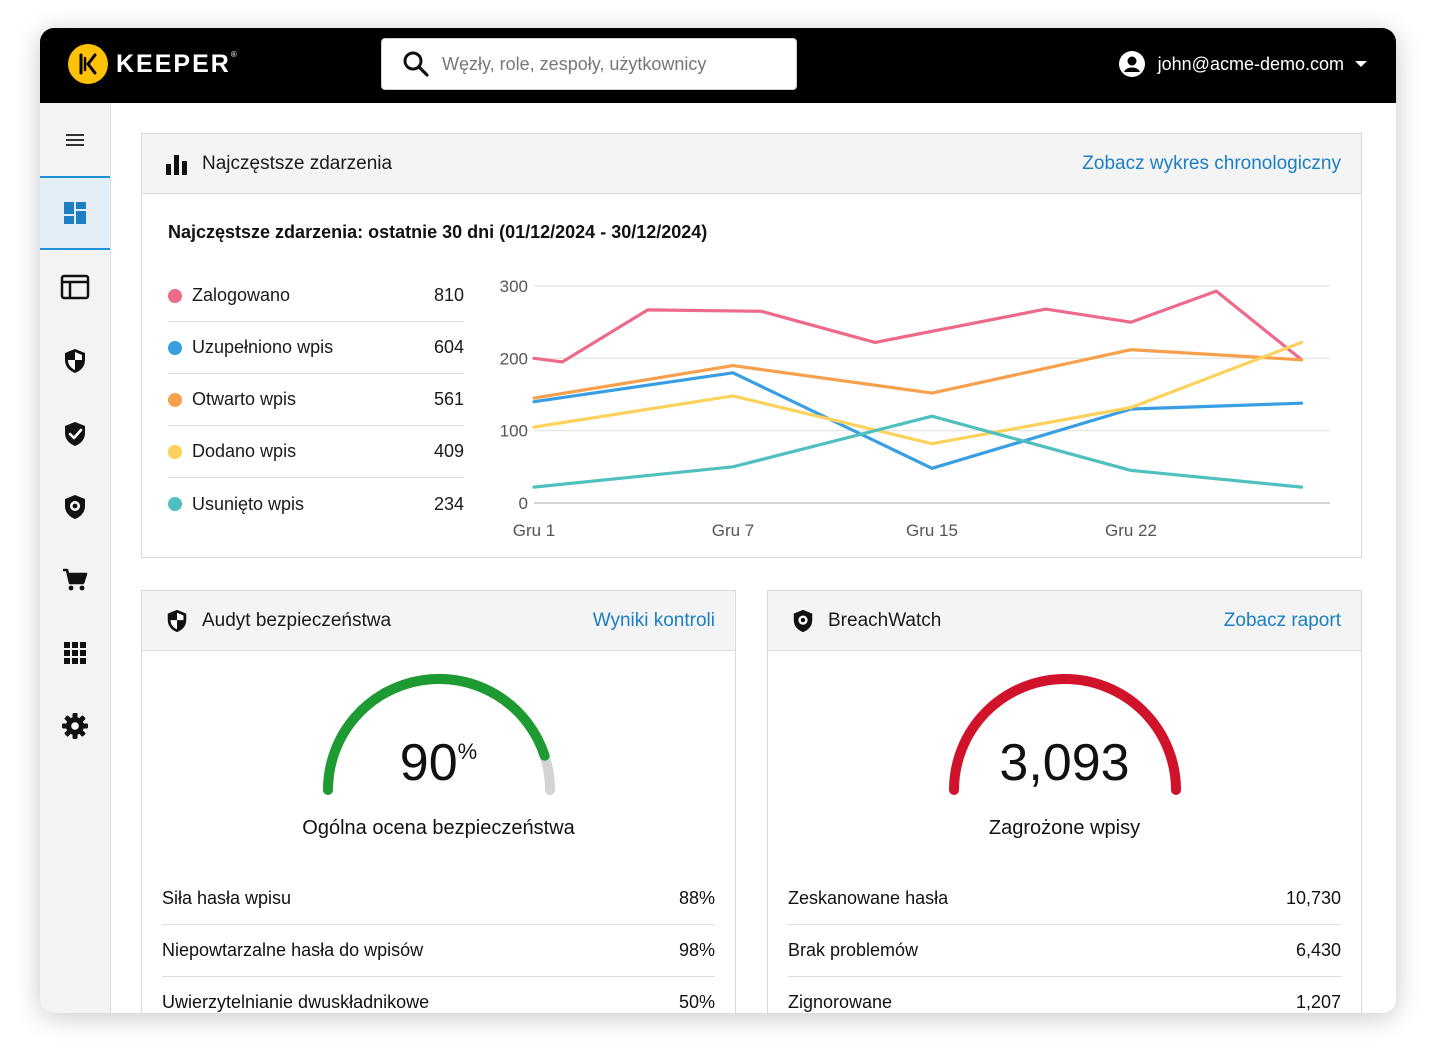 This screenshot has height=1062, width=1434. Describe the element at coordinates (612, 64) in the screenshot. I see `search-input` at that location.